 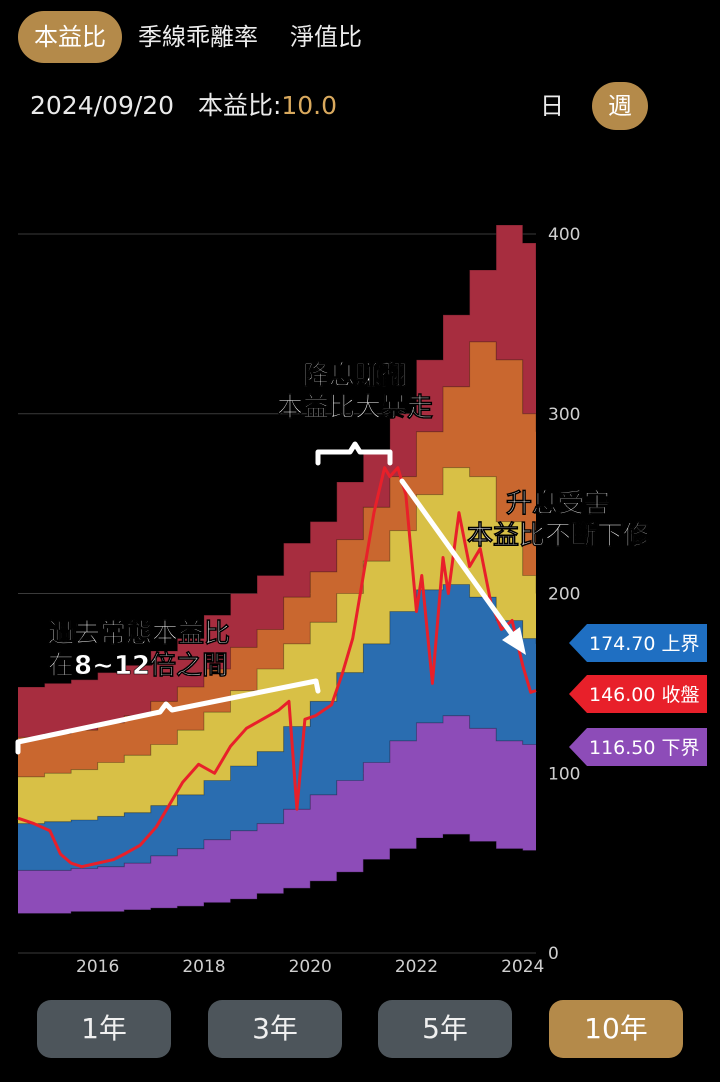 I want to click on x-tick-label: 2020, so click(x=310, y=967).